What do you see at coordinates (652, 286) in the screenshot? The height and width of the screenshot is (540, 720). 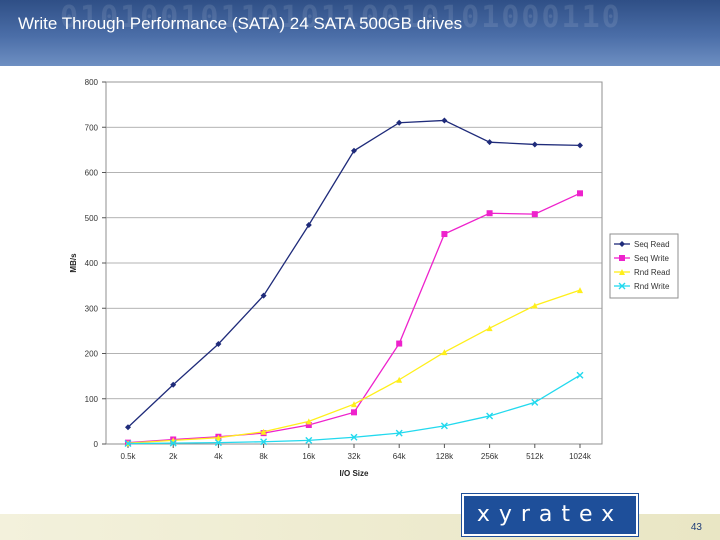 I see `legend-label-rnd-write: Rnd Write` at bounding box center [652, 286].